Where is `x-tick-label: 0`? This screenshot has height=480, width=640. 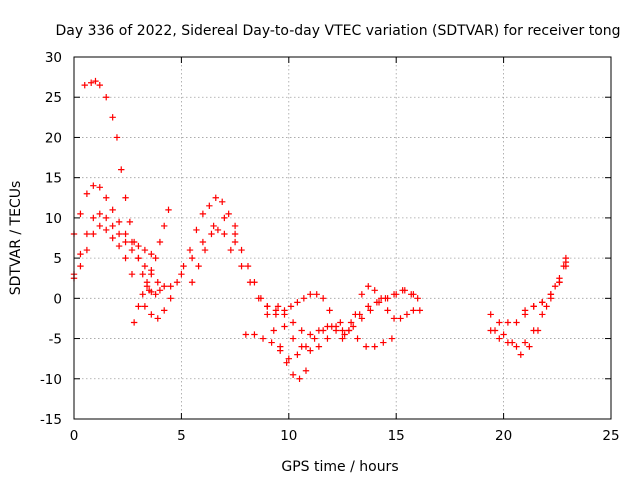
x-tick-label: 0 is located at coordinates (74, 436).